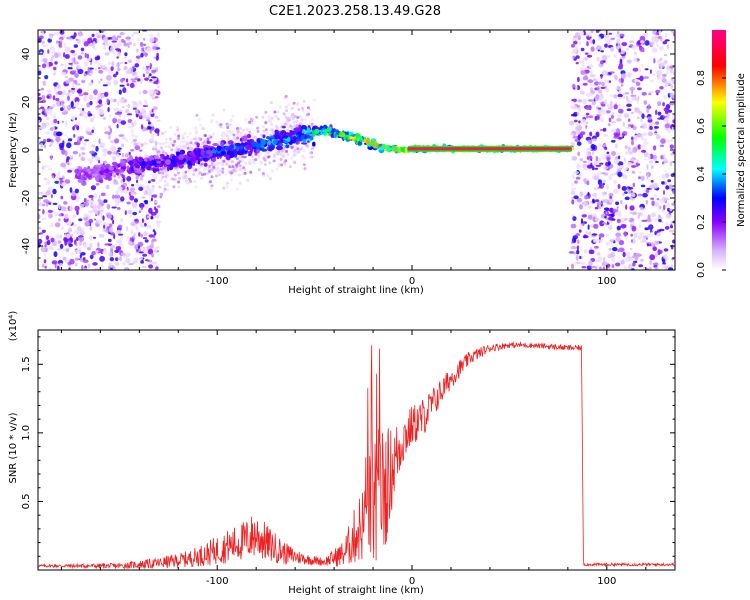 The image size is (750, 600). I want to click on y-tick-label: 1.0, so click(26, 433).